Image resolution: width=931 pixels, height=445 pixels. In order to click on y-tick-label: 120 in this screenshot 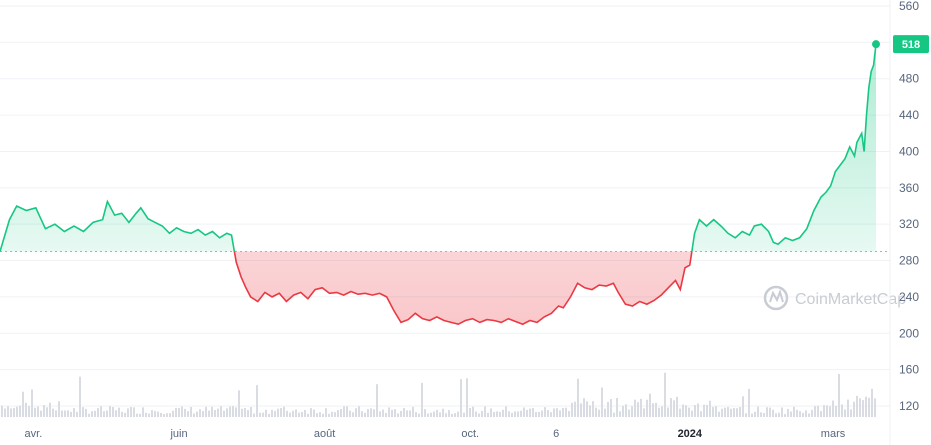, I will do `click(909, 406)`.